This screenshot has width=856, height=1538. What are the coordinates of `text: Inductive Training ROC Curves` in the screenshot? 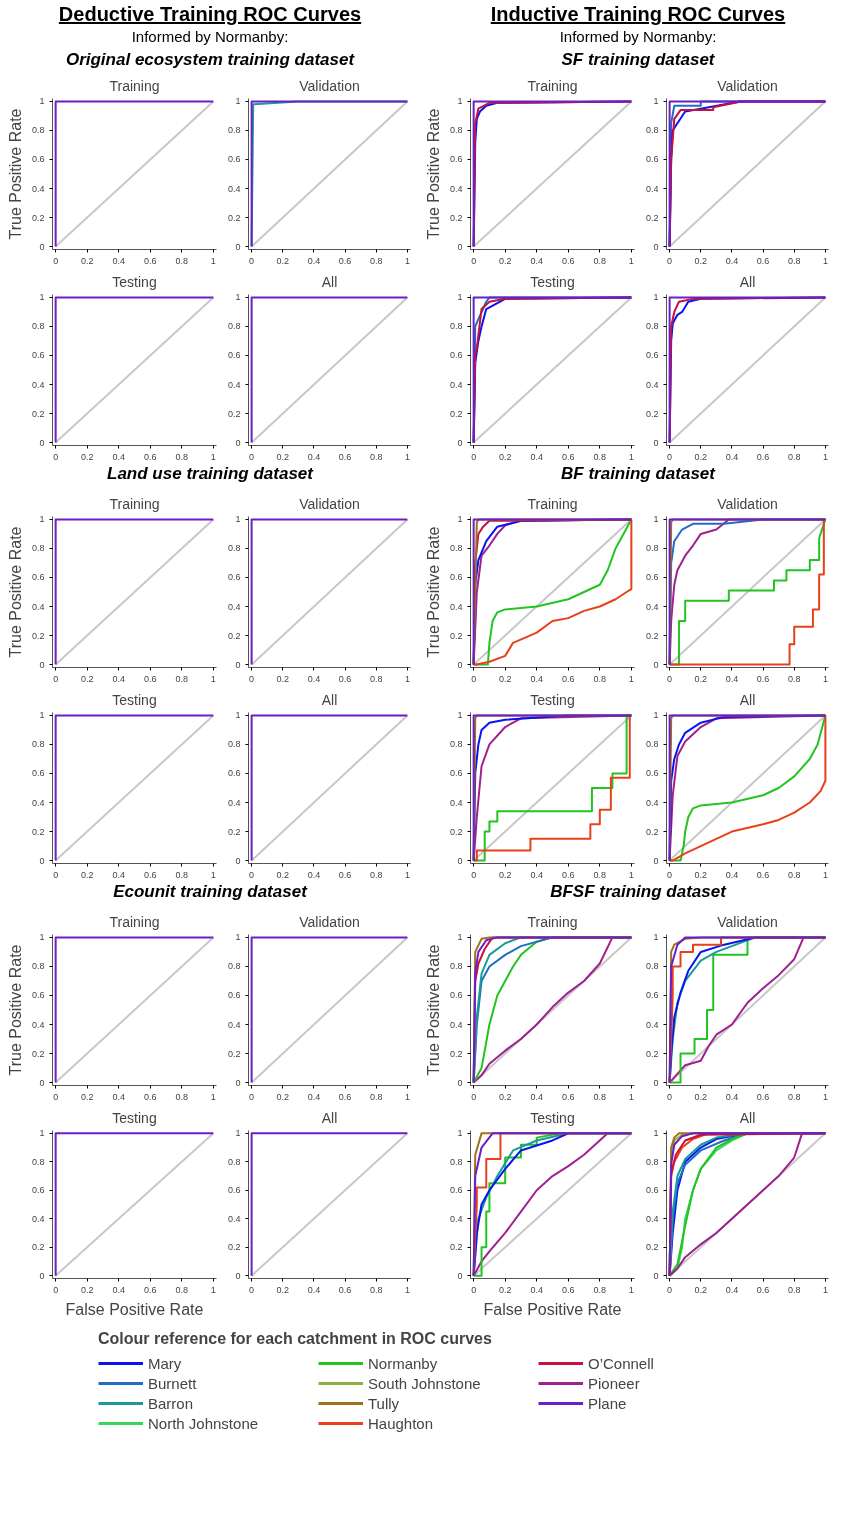 It's located at (638, 14).